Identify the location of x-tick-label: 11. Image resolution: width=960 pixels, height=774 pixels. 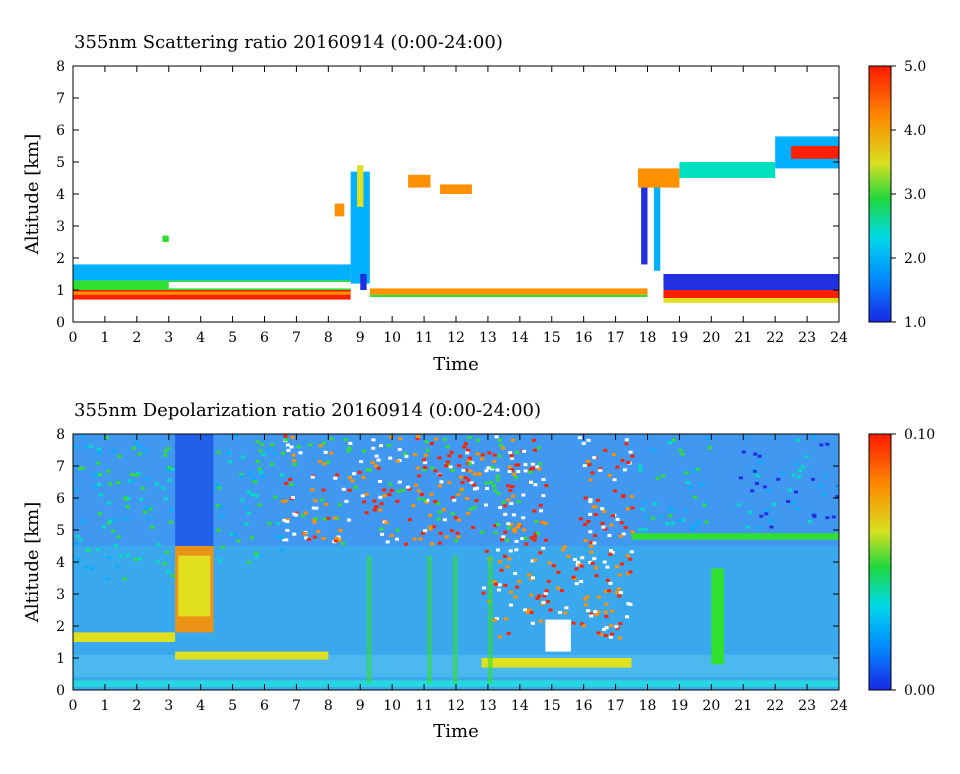
(424, 706).